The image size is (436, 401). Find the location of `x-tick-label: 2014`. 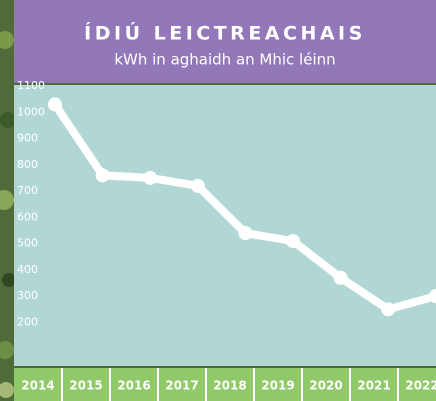

x-tick-label: 2014 is located at coordinates (37, 386).